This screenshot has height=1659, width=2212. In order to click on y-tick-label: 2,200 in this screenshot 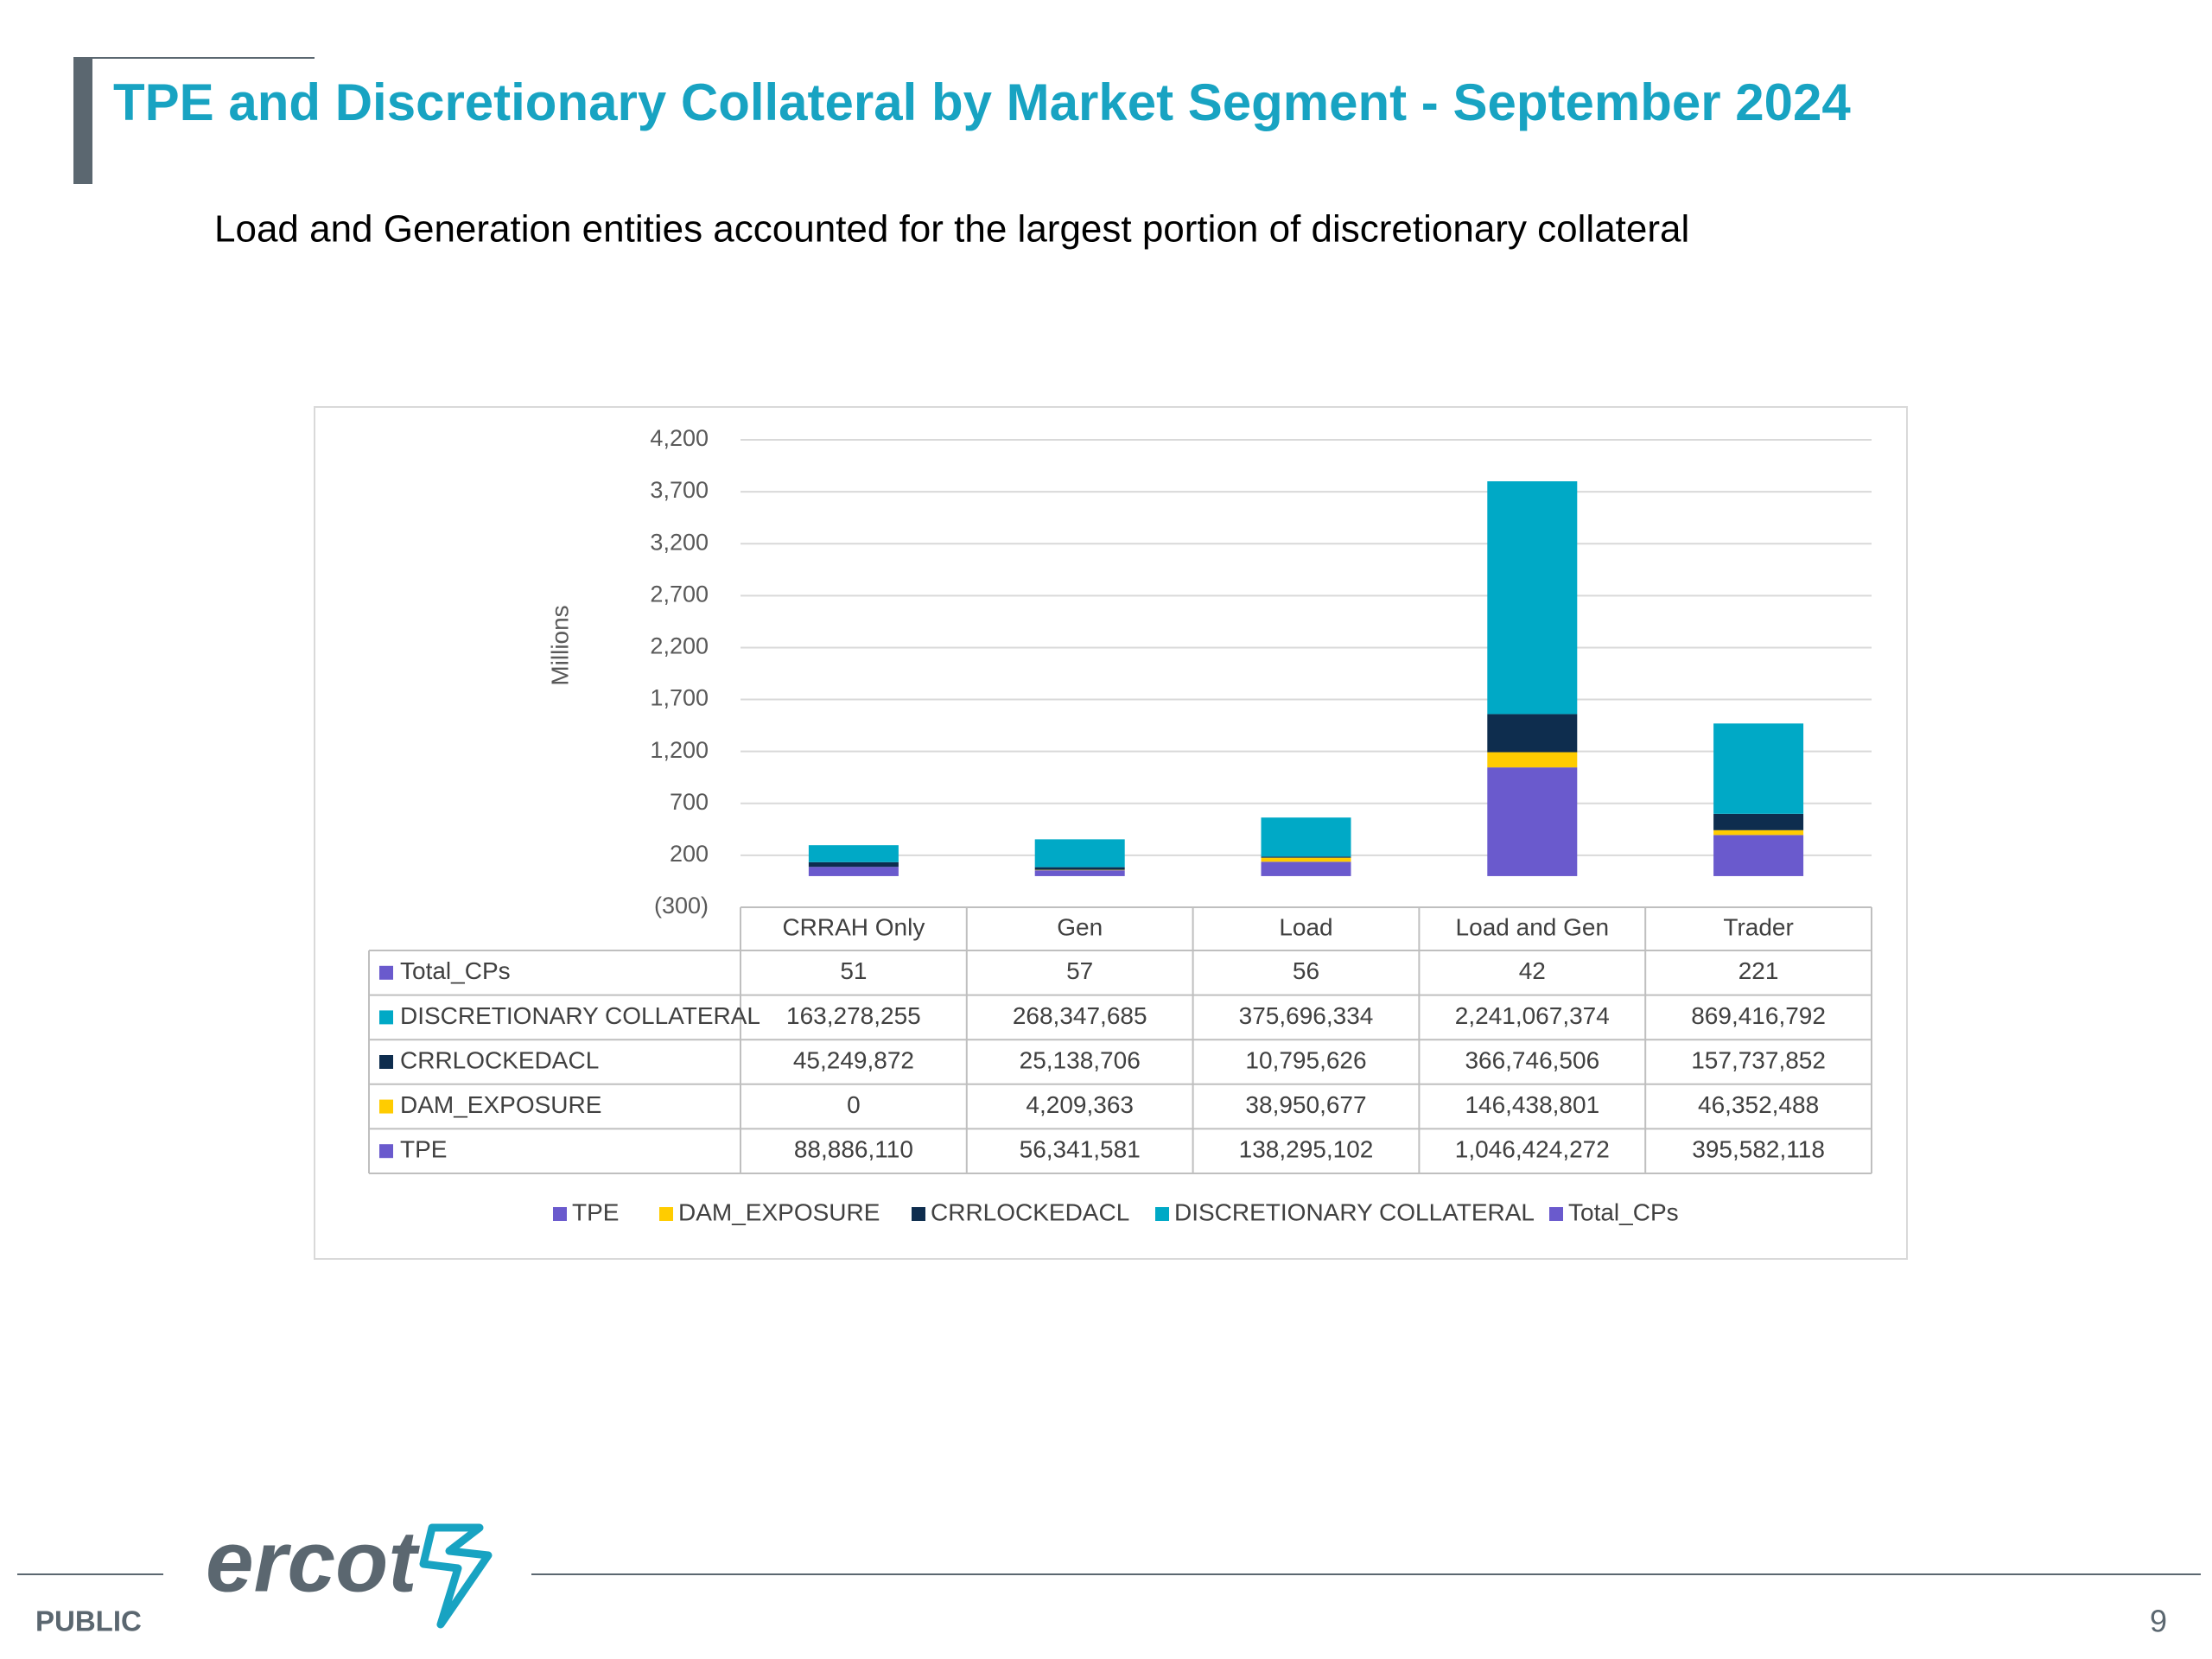, I will do `click(679, 646)`.